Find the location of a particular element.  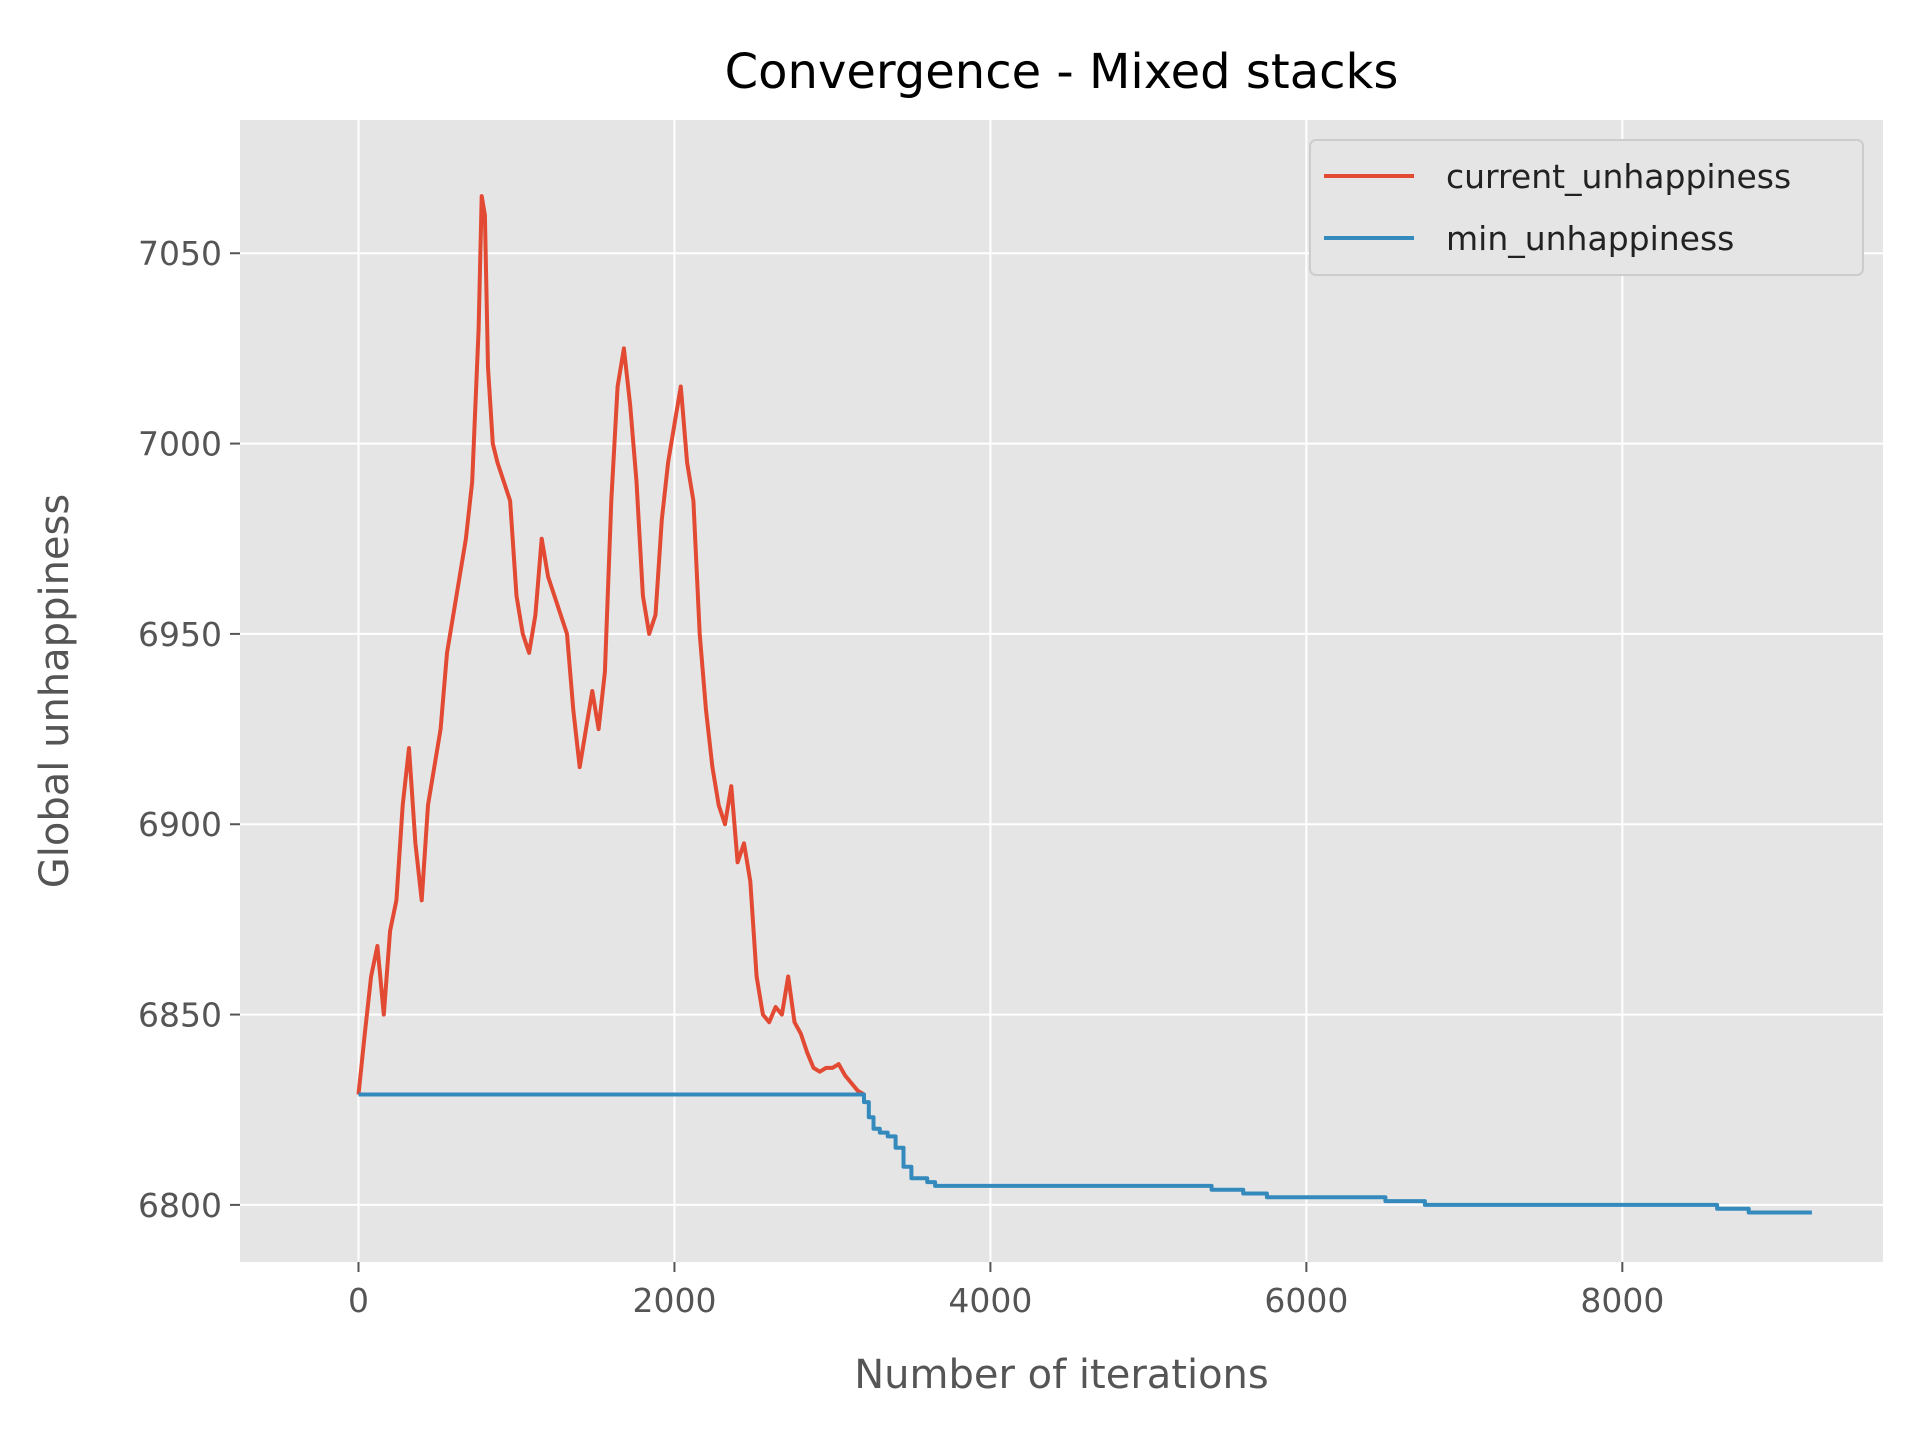

legend-label-current: current_unhappiness is located at coordinates (1618, 176).